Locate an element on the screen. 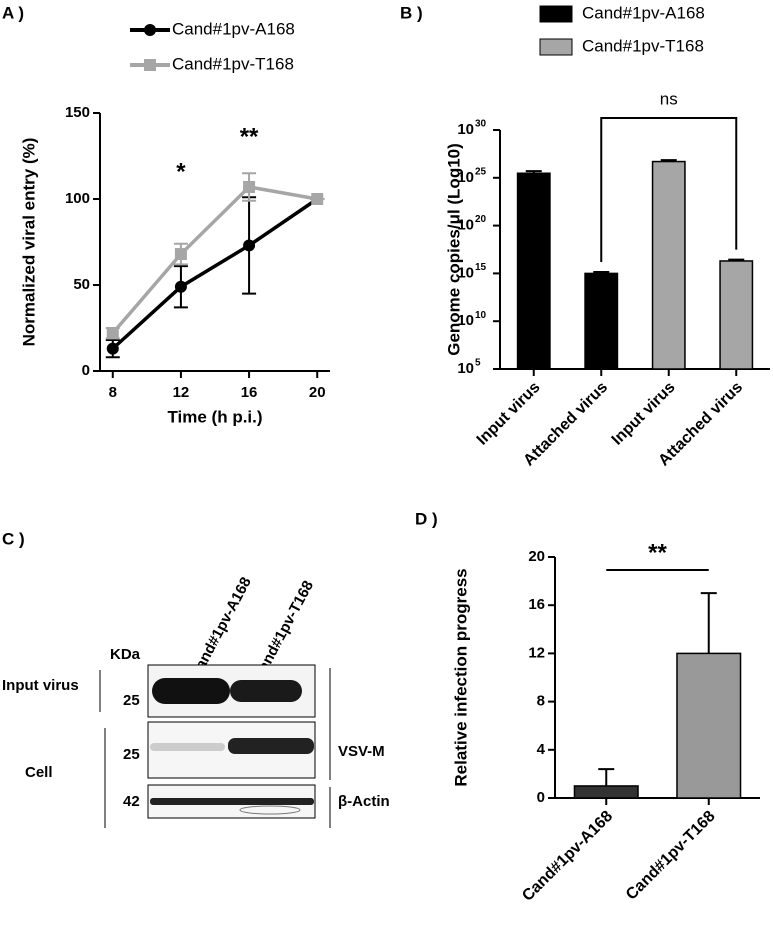 Image resolution: width=773 pixels, height=930 pixels. y-tick-exponent: 5 is located at coordinates (478, 363).